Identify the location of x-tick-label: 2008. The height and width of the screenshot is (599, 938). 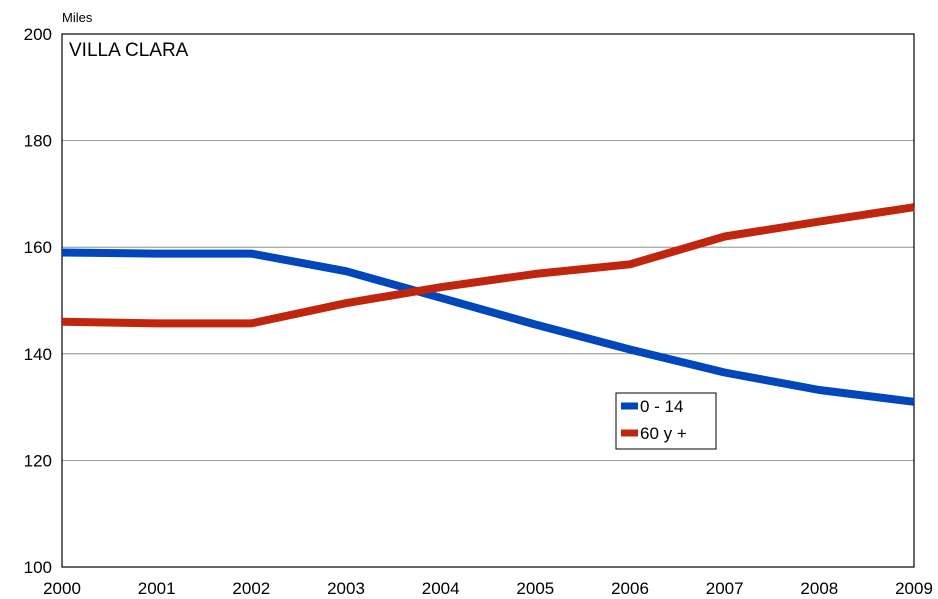
(819, 588).